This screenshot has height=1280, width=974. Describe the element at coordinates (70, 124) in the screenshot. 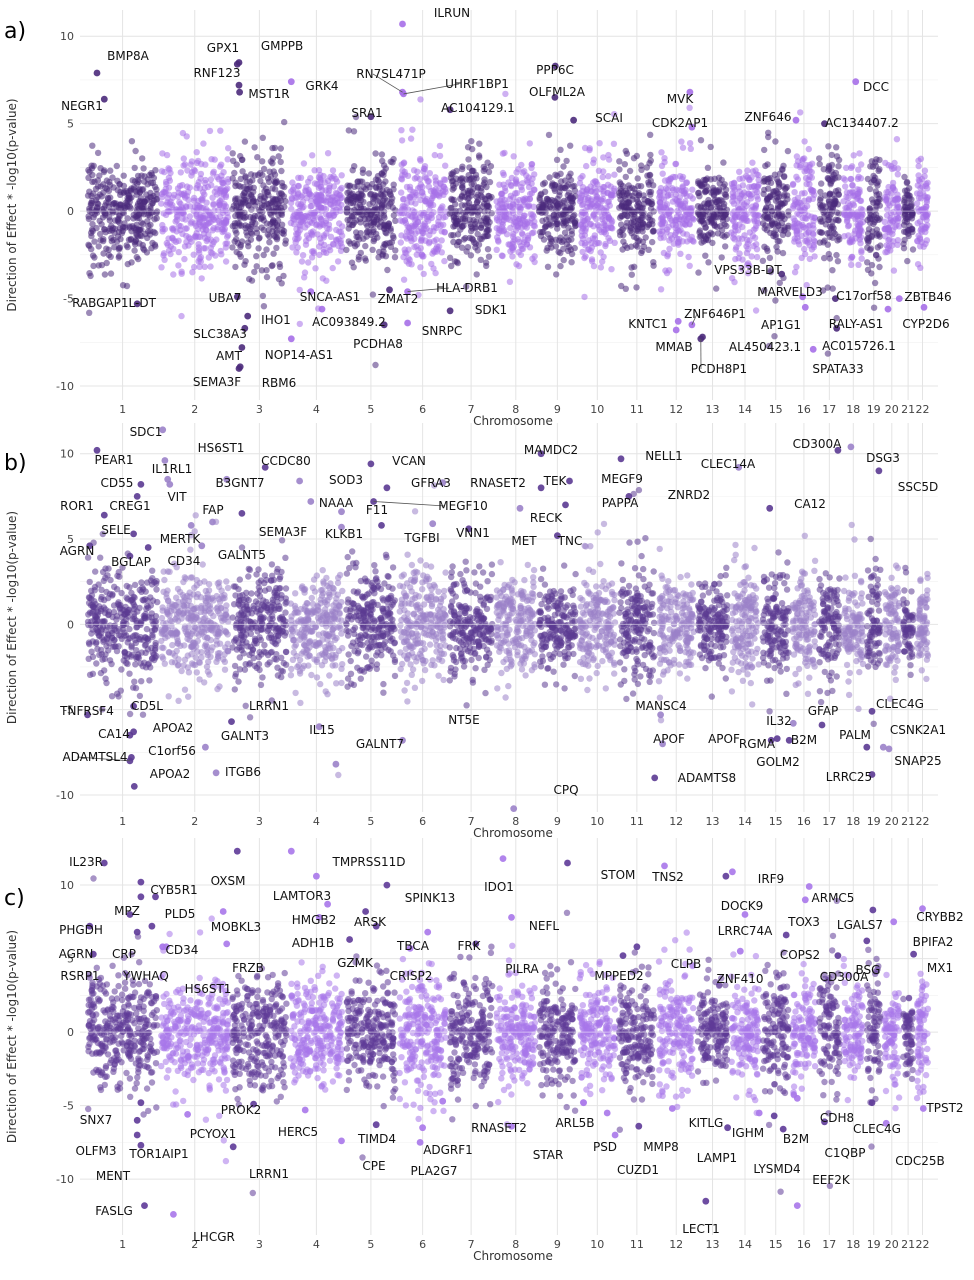

I see `y-tick-label: 5` at that location.